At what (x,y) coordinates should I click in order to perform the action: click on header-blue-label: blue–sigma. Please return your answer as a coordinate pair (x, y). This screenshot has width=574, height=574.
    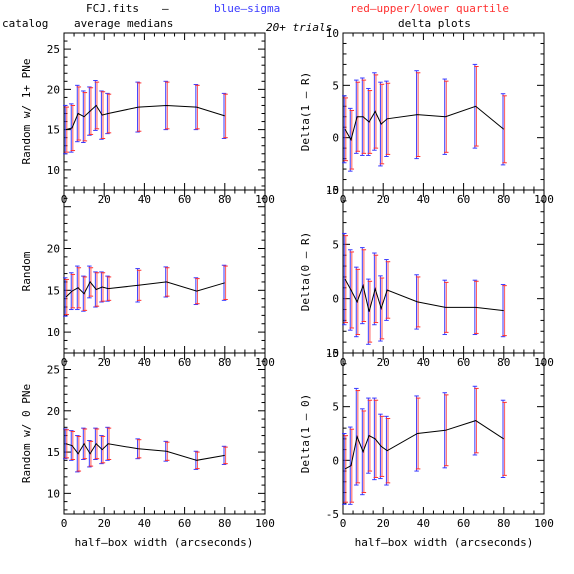
    Looking at the image, I should click on (247, 8).